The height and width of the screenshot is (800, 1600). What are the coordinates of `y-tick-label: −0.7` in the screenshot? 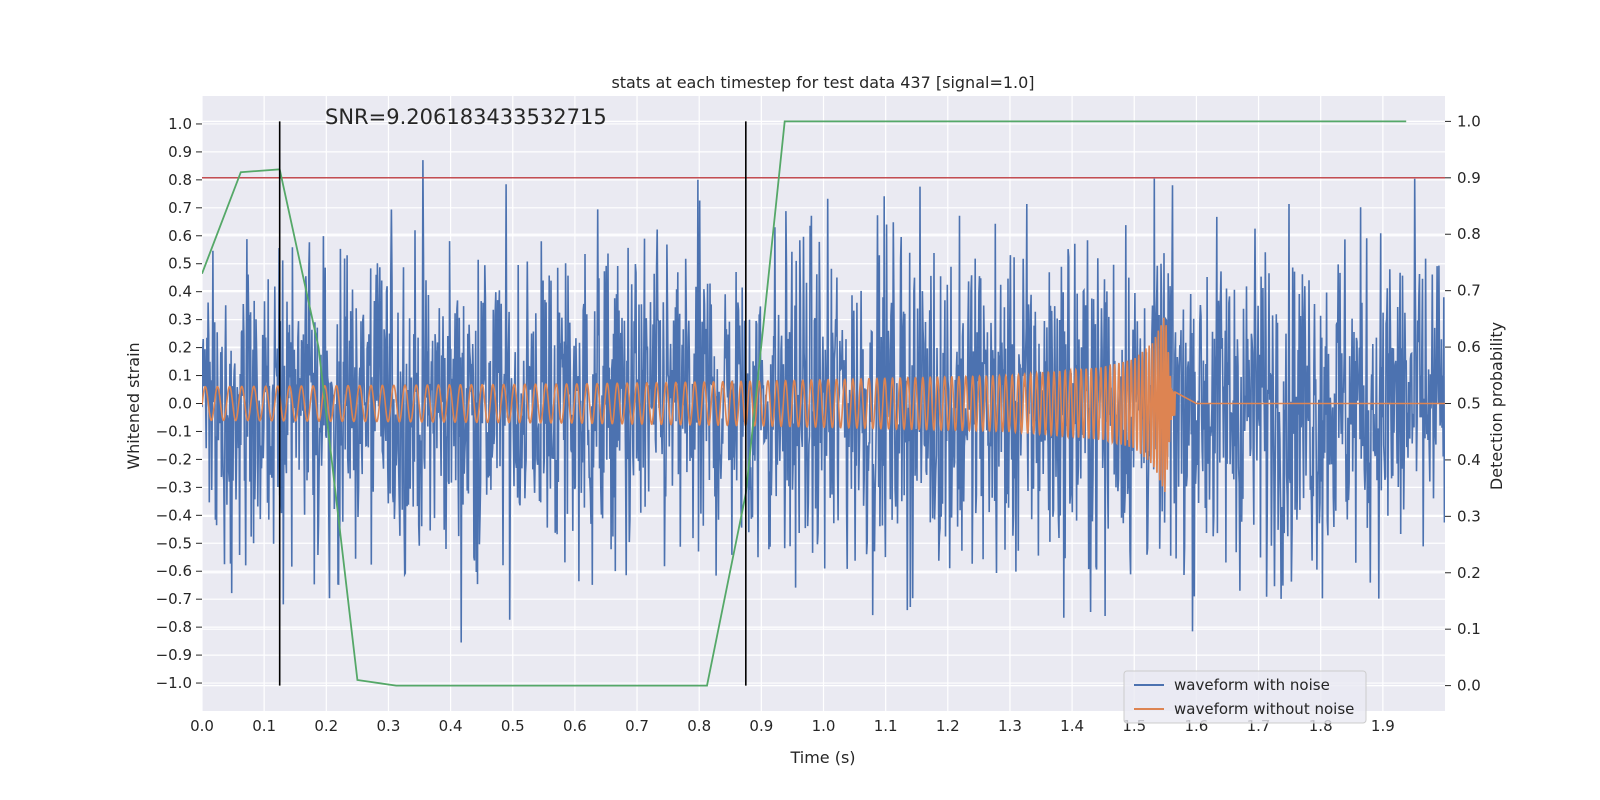 It's located at (174, 599).